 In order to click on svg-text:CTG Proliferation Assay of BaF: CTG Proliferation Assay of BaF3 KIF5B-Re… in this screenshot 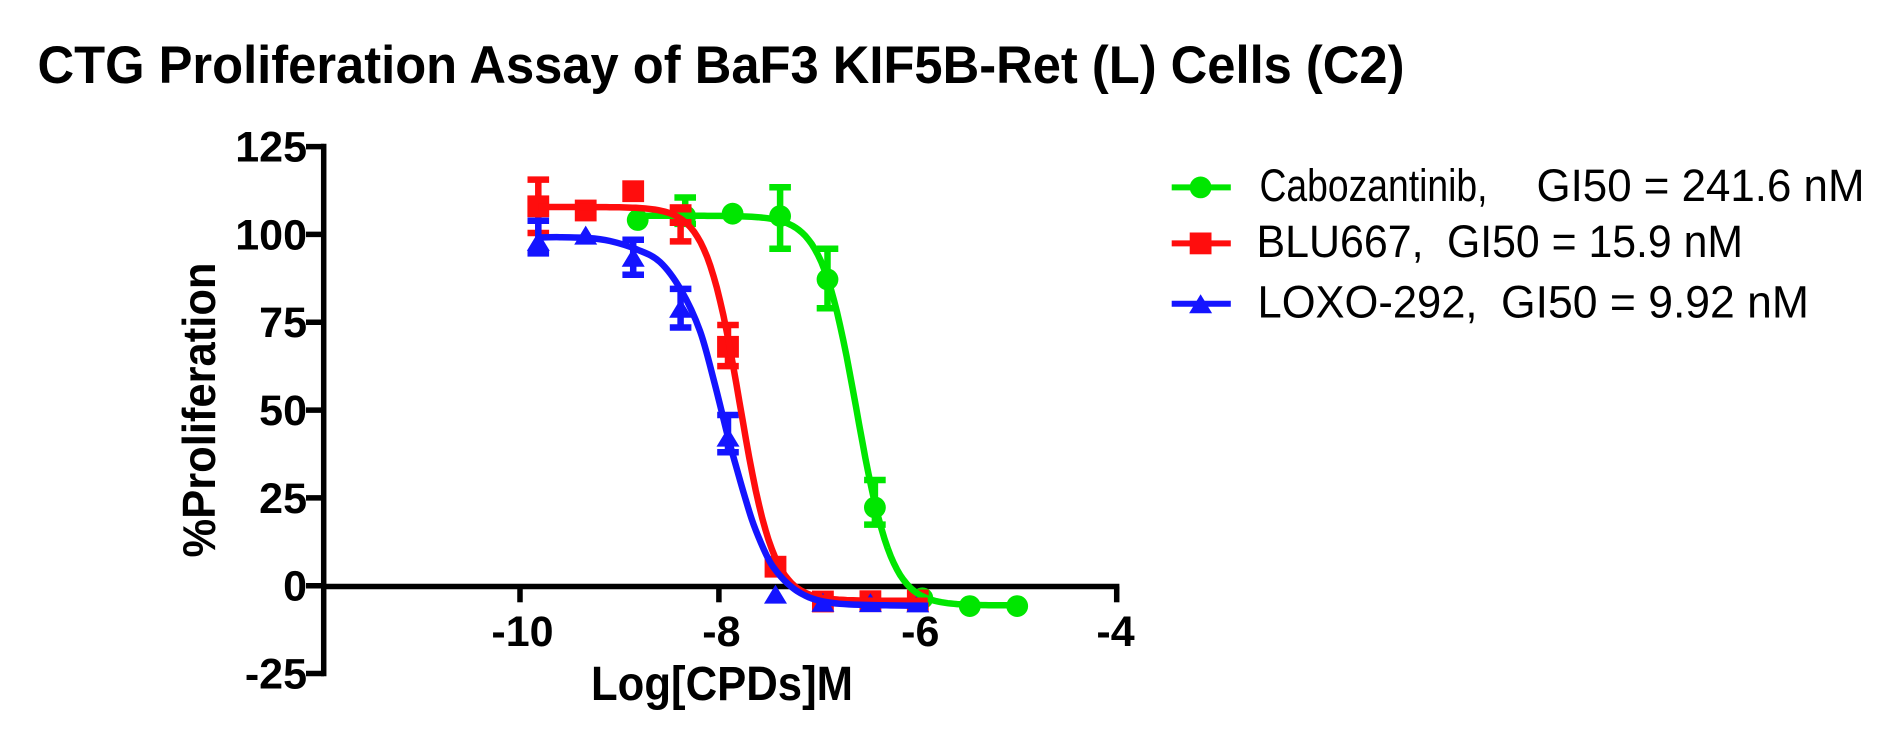, I will do `click(721, 65)`.